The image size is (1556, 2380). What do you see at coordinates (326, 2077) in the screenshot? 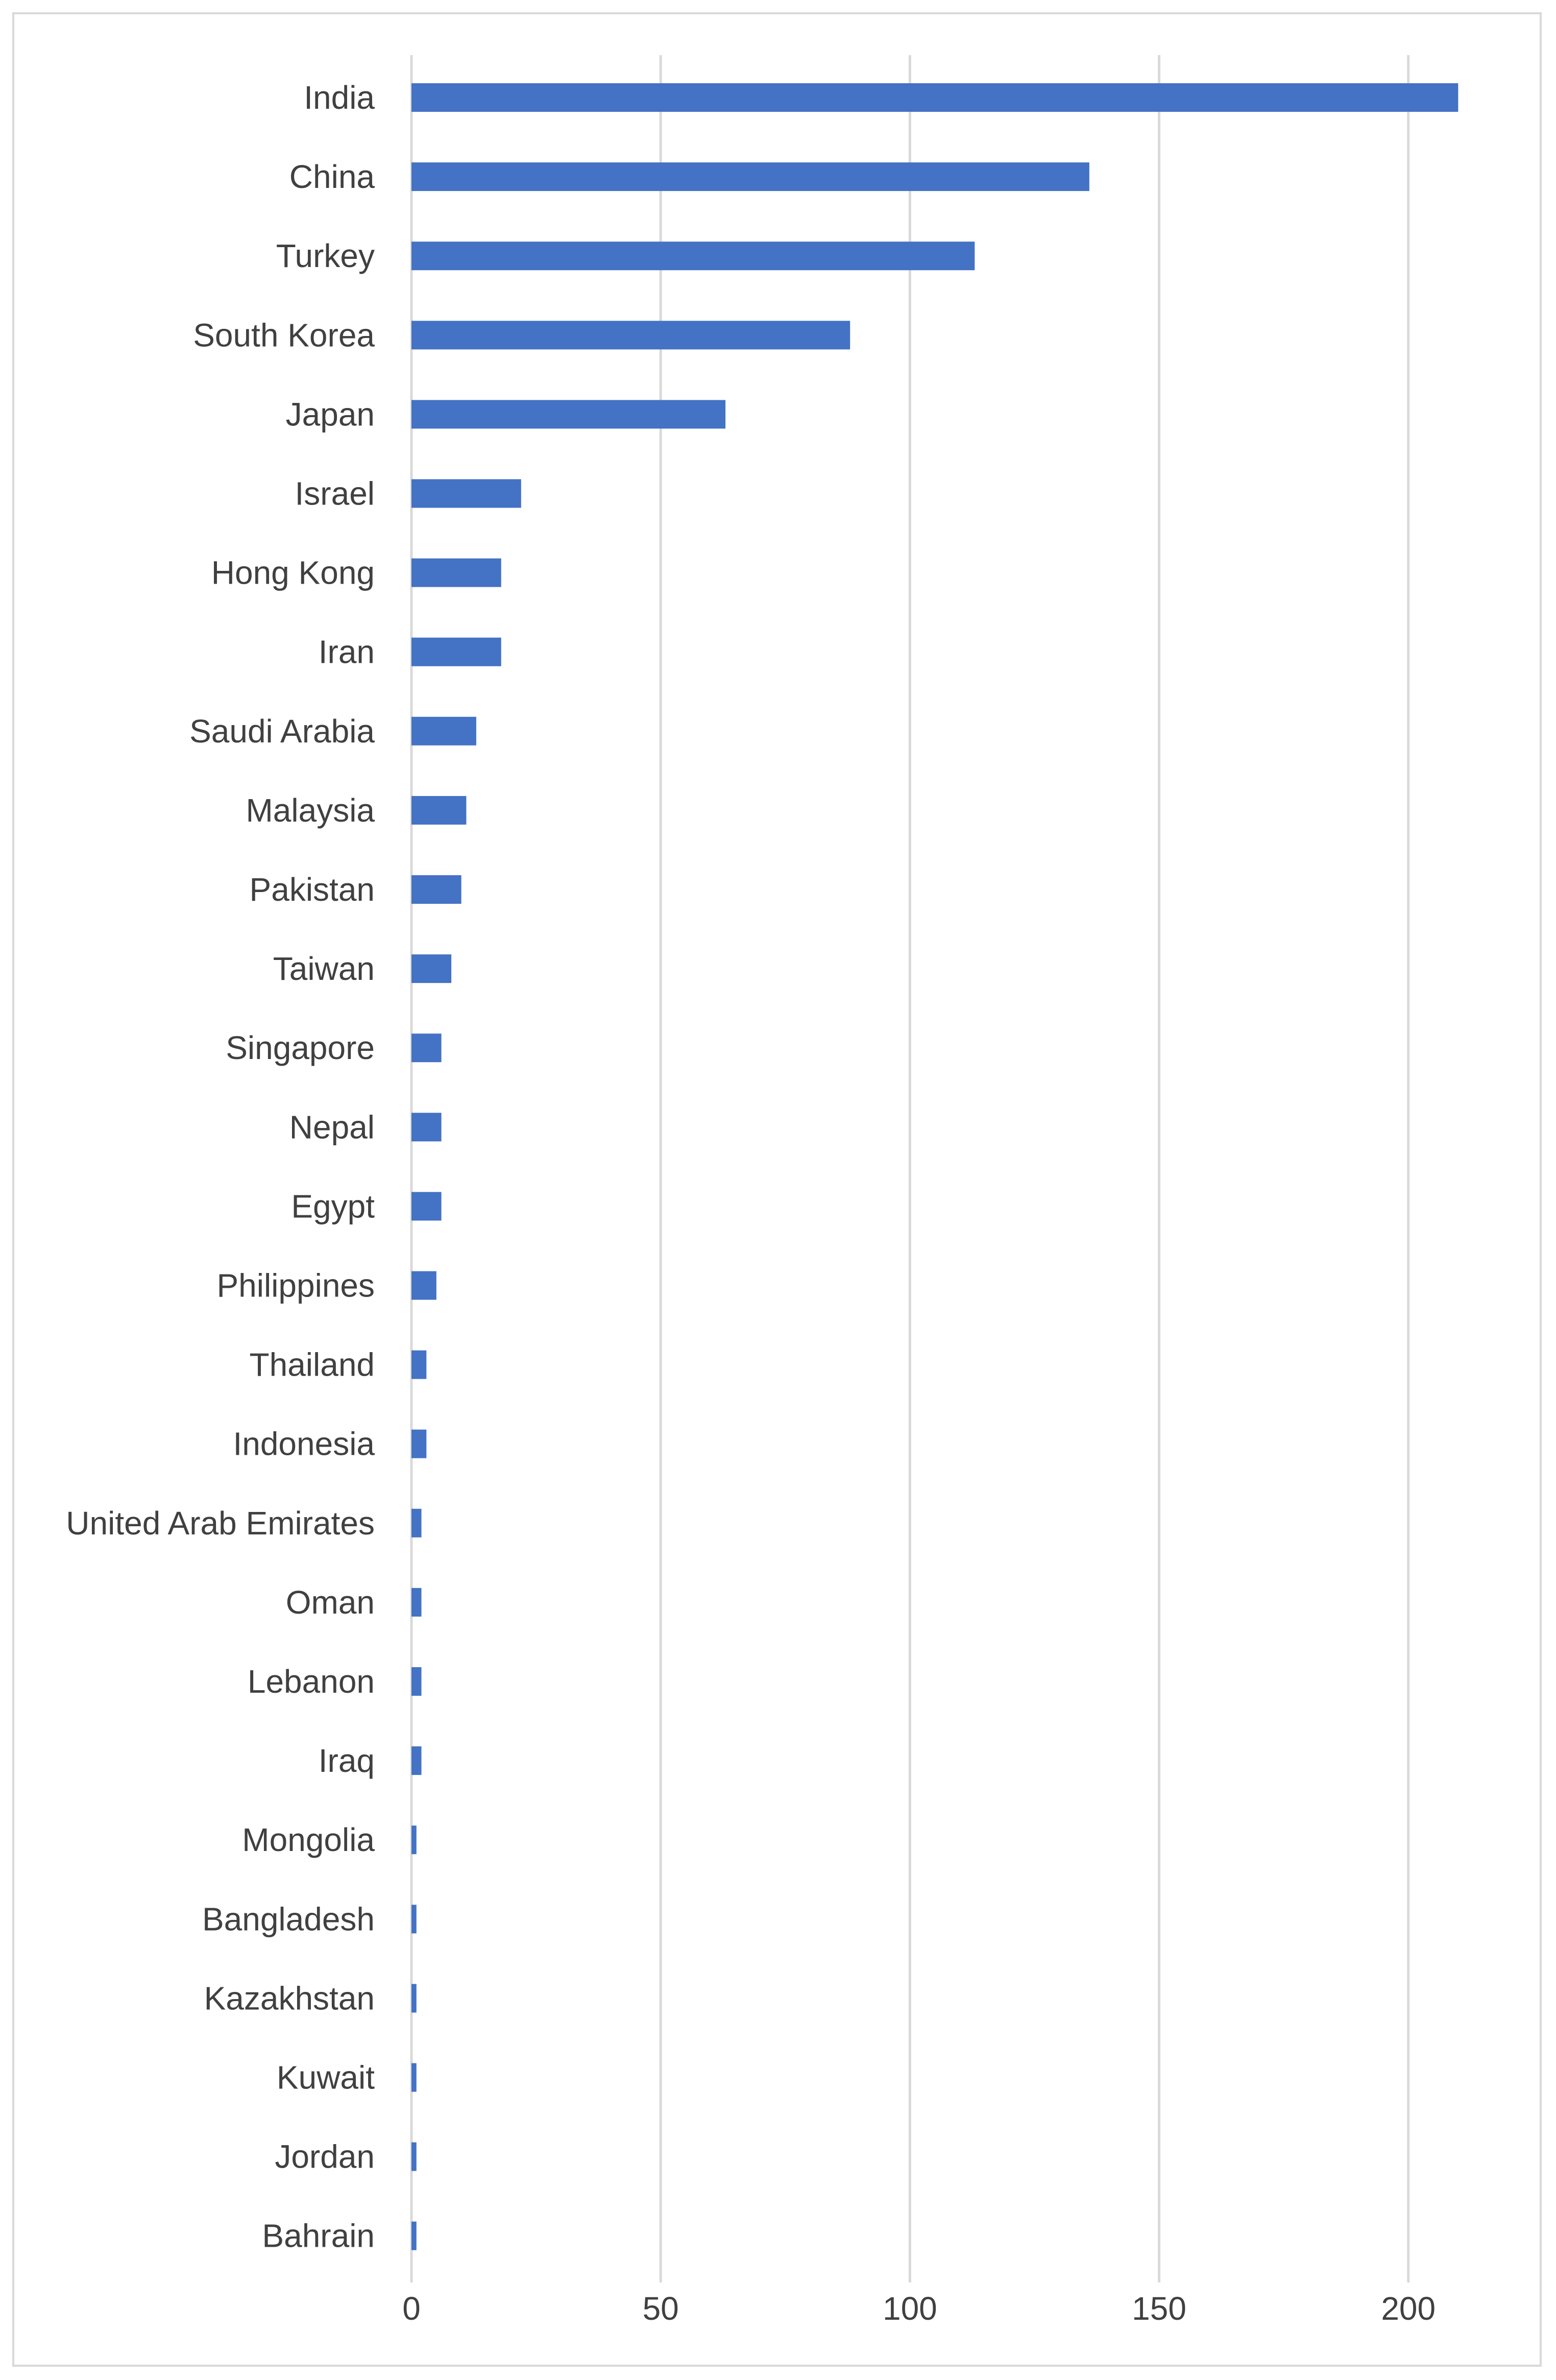
I see `category-label: Kuwait` at bounding box center [326, 2077].